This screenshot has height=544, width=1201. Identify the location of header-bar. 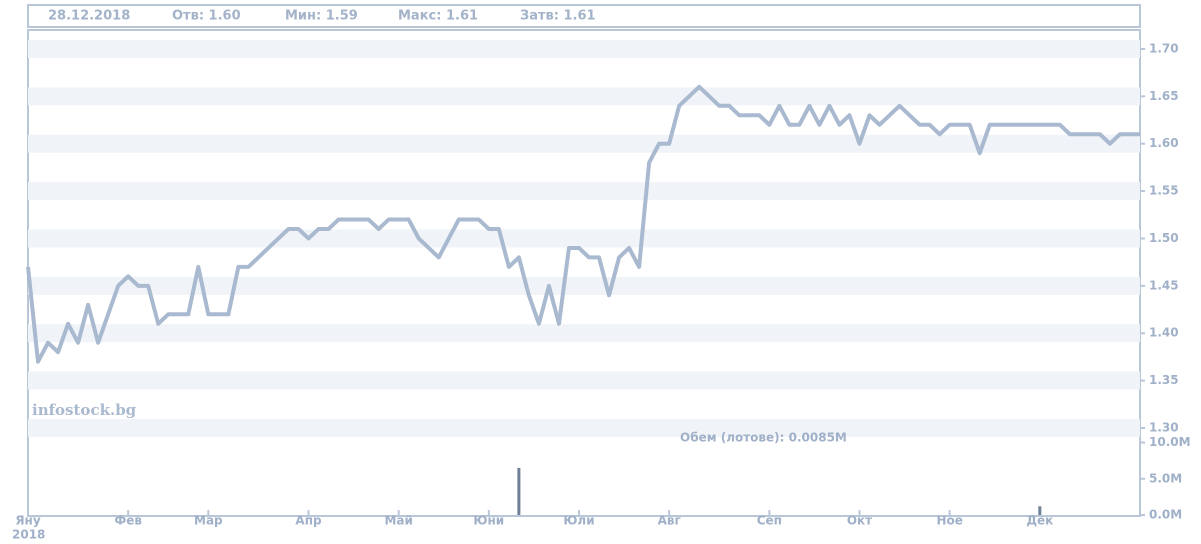
(584, 16).